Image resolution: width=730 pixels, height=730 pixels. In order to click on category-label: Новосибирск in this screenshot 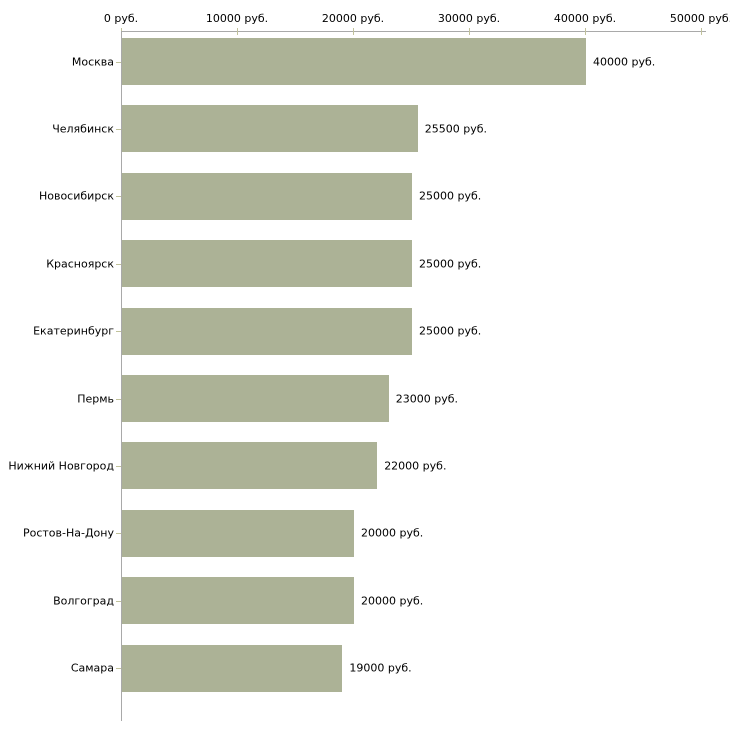, I will do `click(76, 196)`.